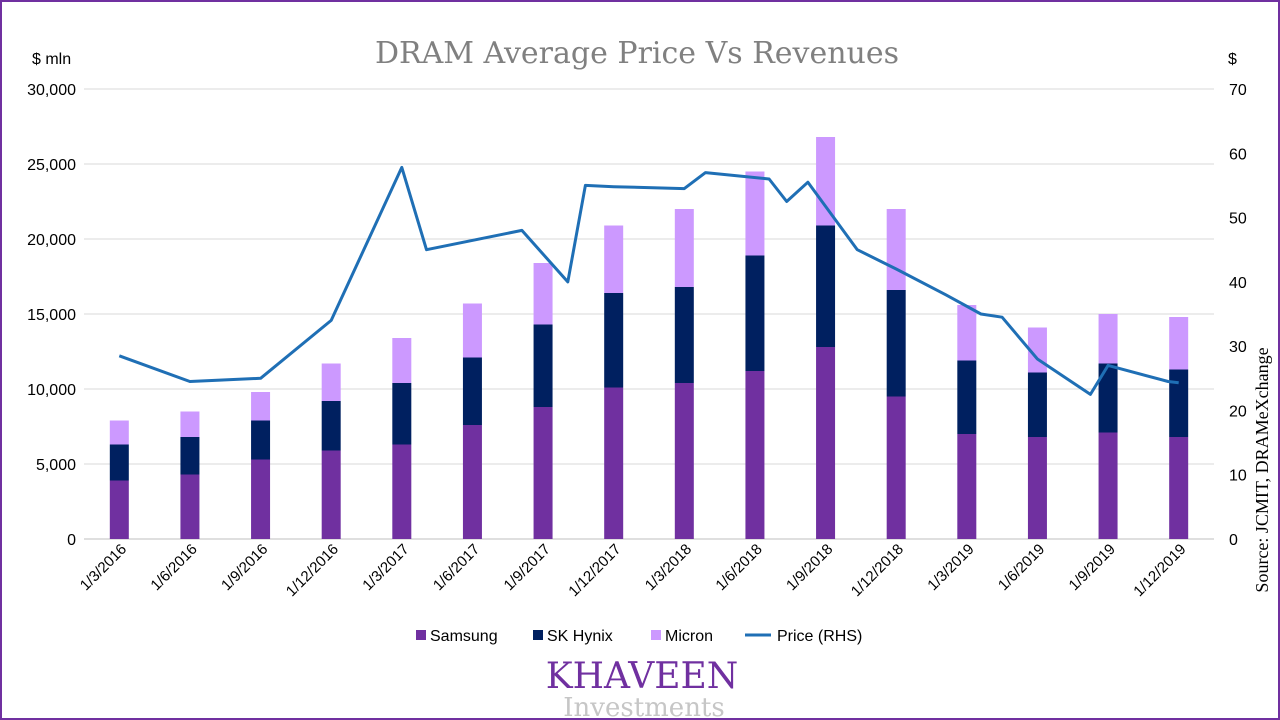 Image resolution: width=1280 pixels, height=720 pixels. I want to click on left-axis-unit: $ mln, so click(51, 59).